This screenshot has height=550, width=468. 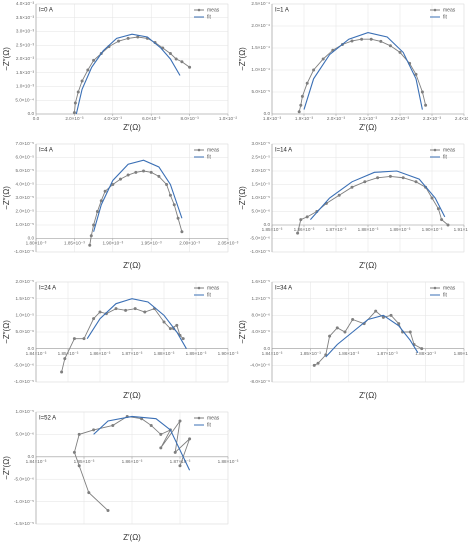 I want to click on y-tick-label: 1.5×10⁻⁵, so click(x=260, y=184).